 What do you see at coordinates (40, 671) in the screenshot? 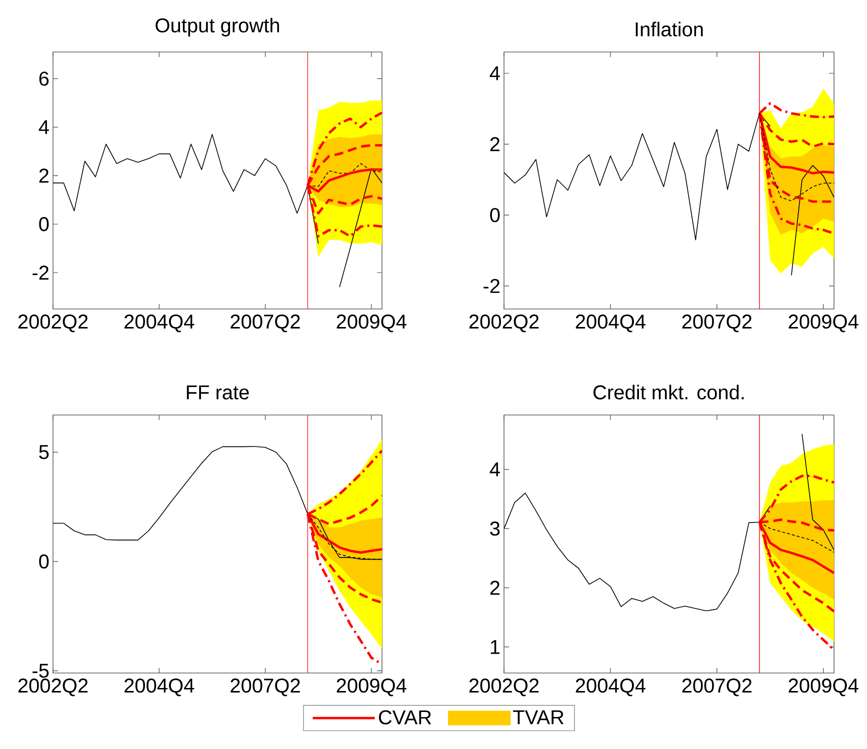
I see `y-tick-label: -5` at bounding box center [40, 671].